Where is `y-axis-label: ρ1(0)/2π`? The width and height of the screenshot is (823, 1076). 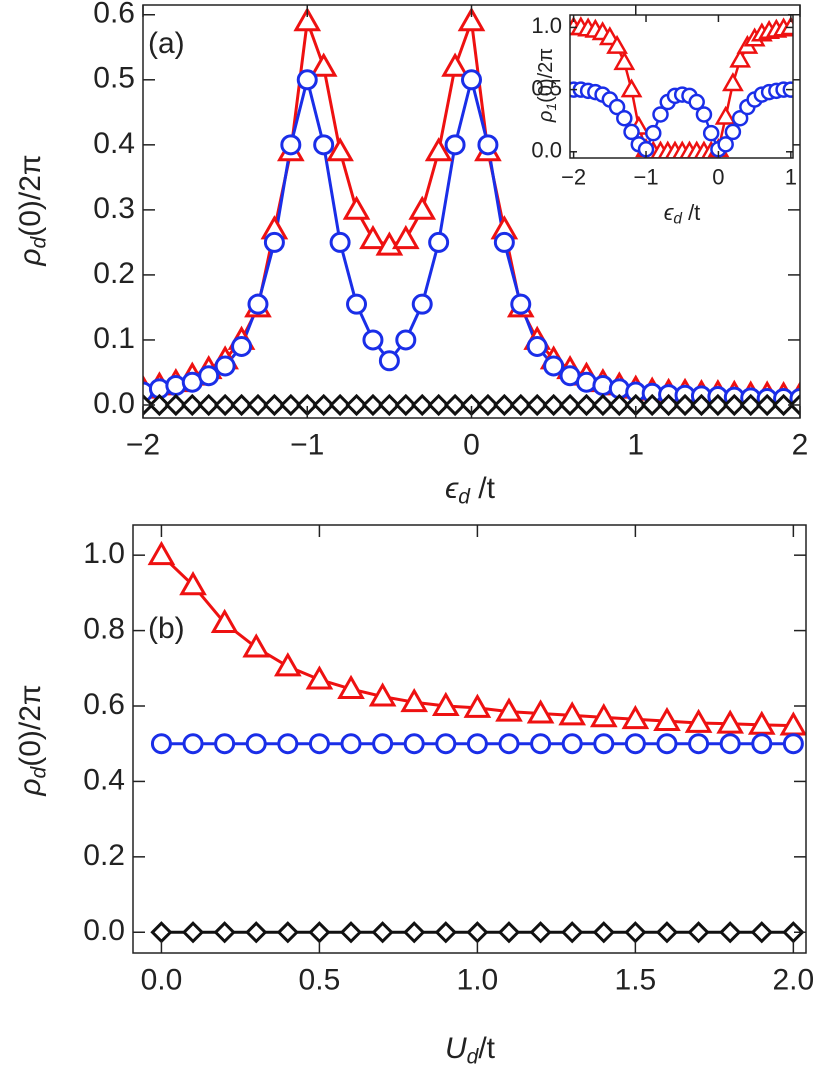 y-axis-label: ρ1(0)/2π is located at coordinates (546, 85).